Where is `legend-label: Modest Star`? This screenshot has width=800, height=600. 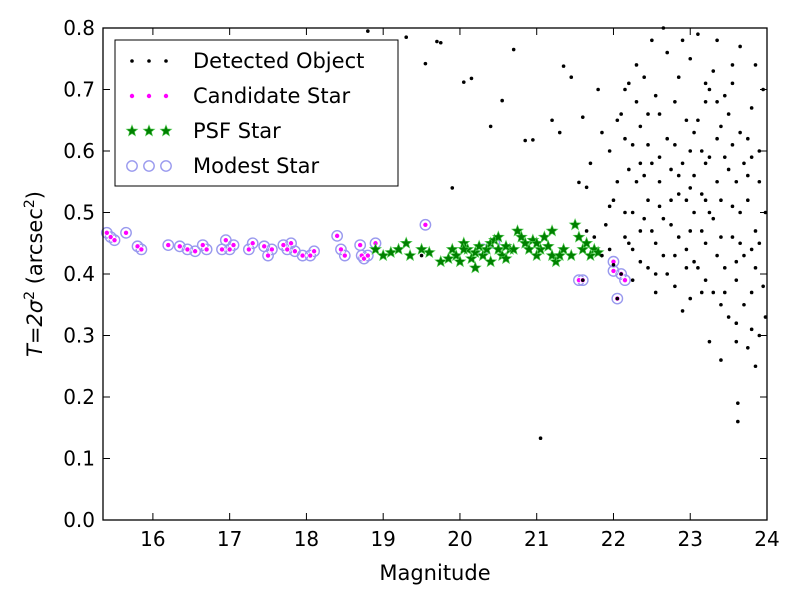
legend-label: Modest Star is located at coordinates (256, 166).